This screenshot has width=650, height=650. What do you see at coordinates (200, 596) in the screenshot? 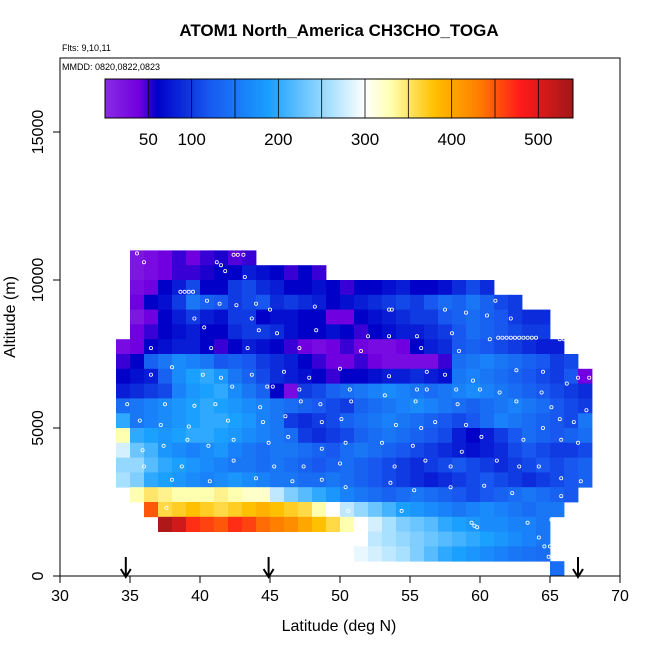
I see `x-tick-label: 40` at bounding box center [200, 596].